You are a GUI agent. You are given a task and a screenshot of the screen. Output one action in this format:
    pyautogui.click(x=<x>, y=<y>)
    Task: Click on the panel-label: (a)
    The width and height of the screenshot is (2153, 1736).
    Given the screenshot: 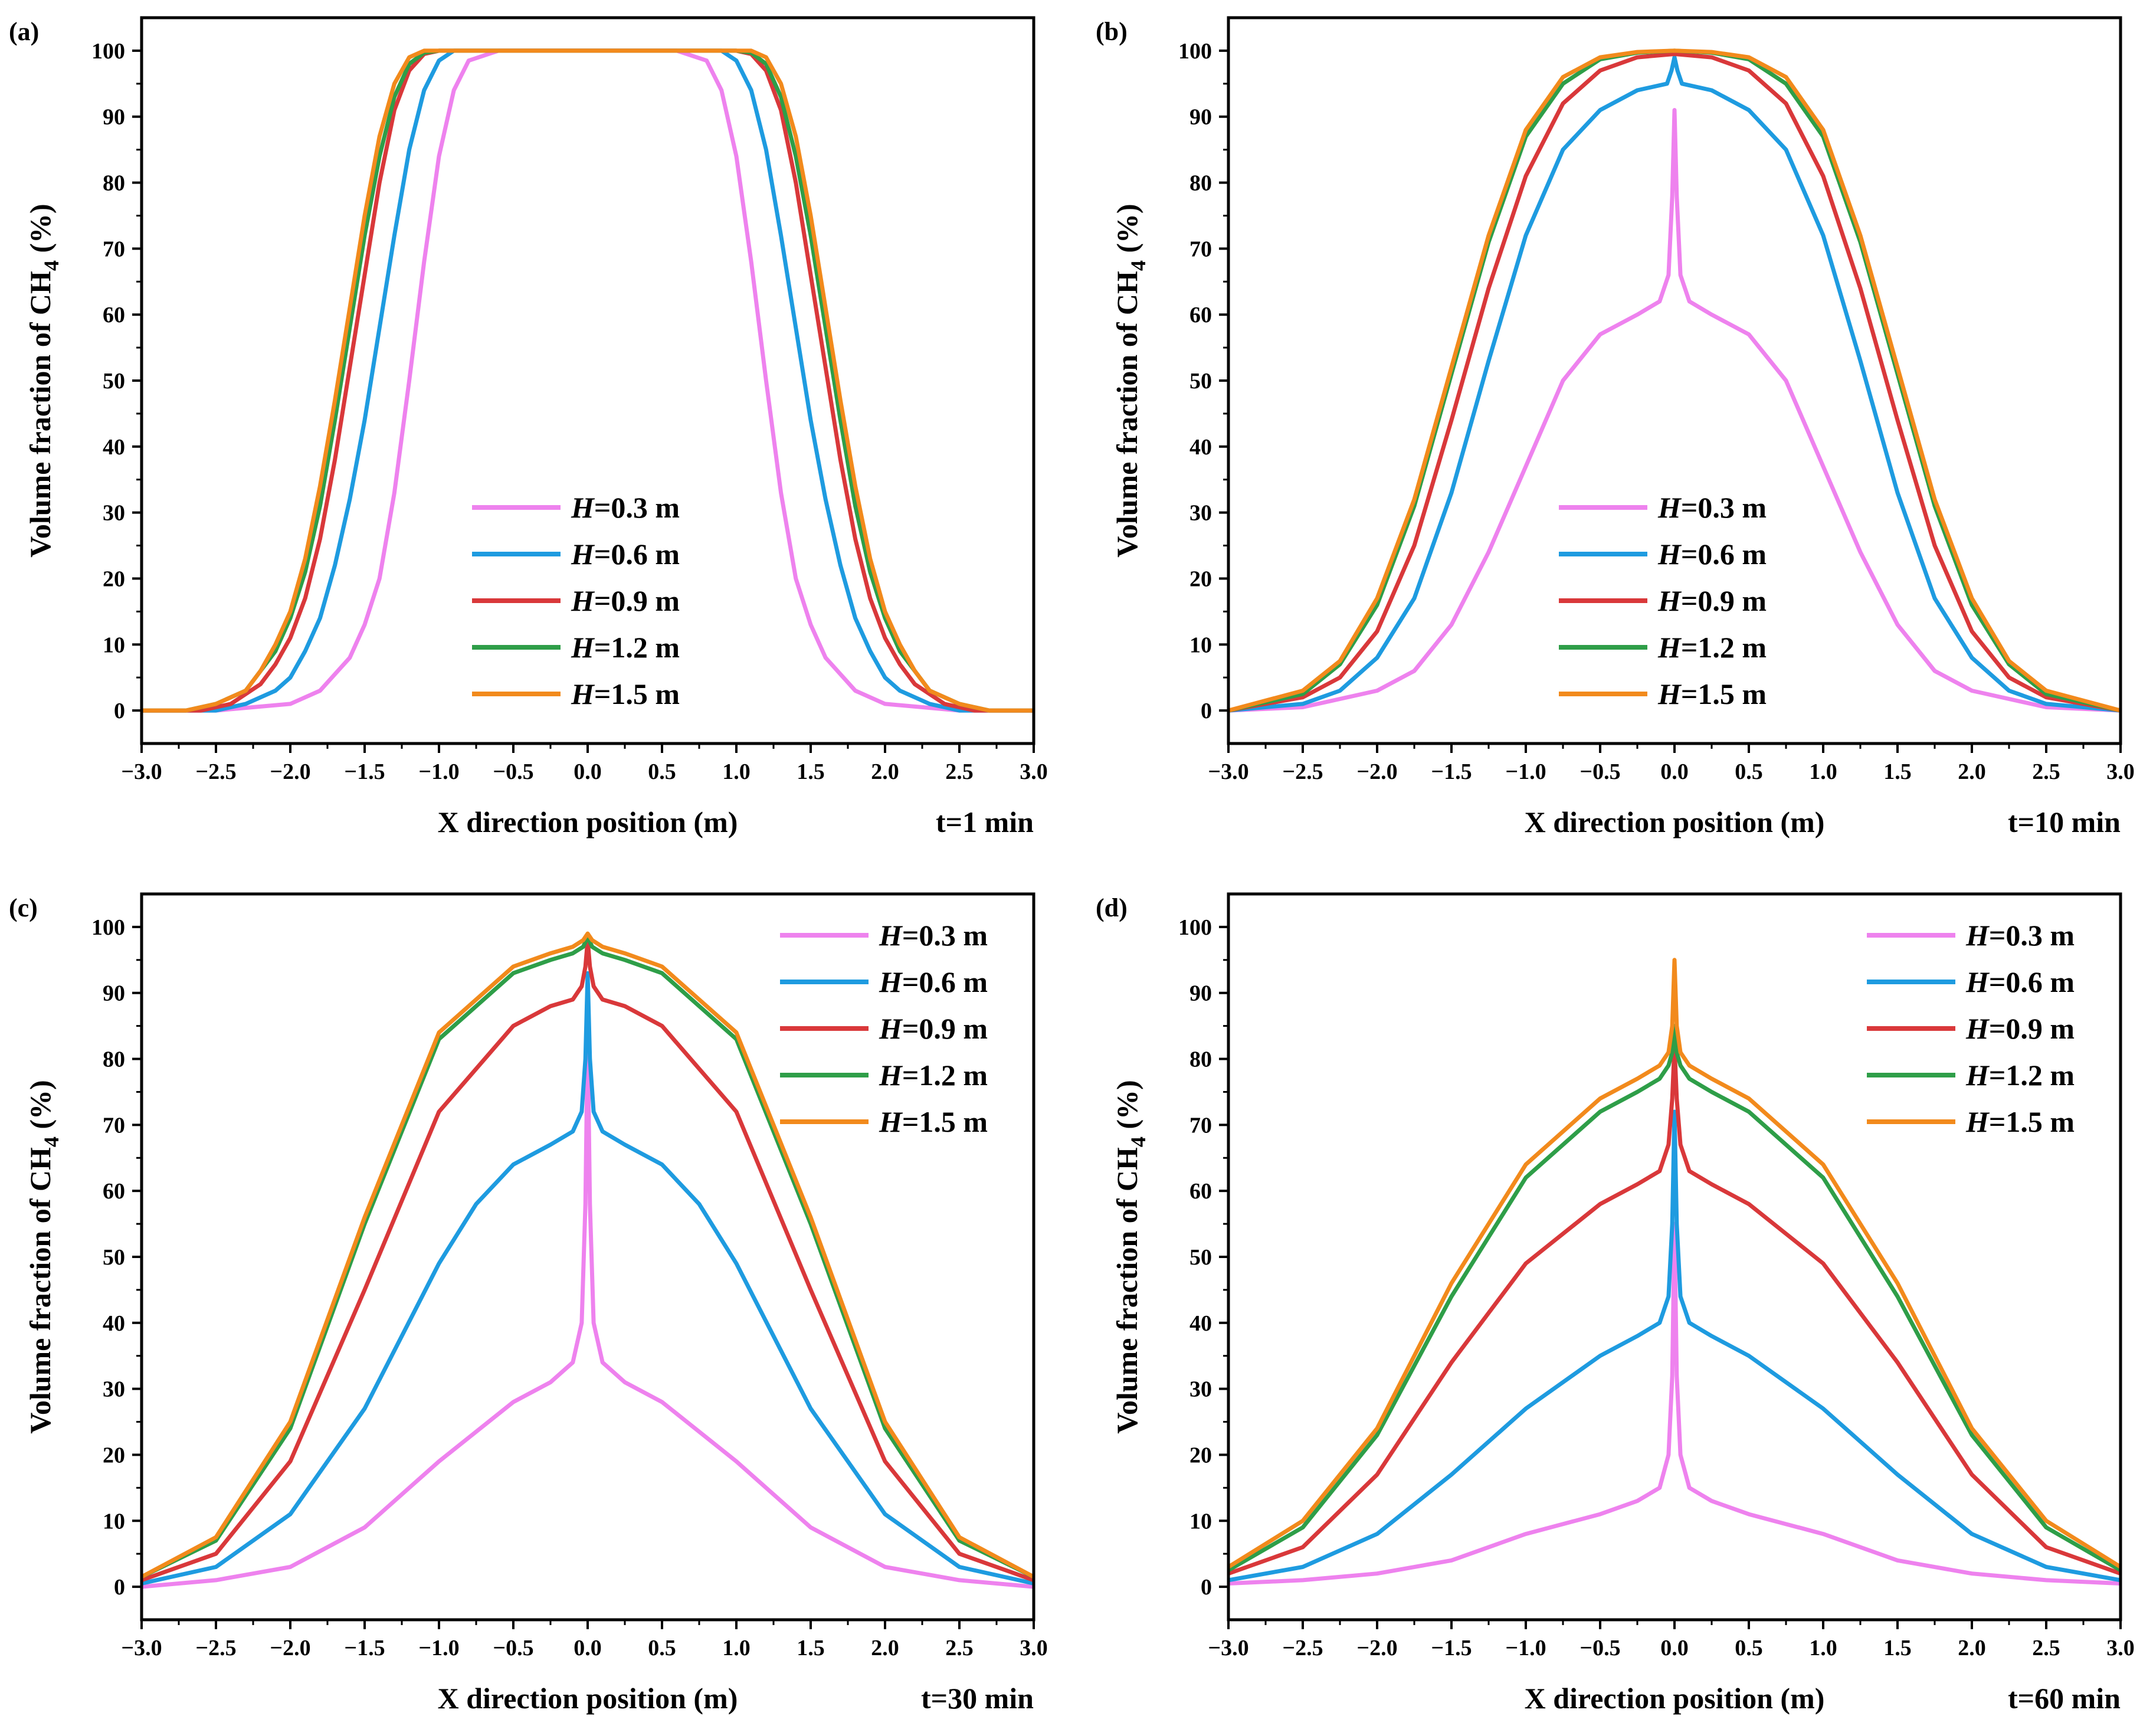 What is the action you would take?
    pyautogui.click(x=24, y=31)
    